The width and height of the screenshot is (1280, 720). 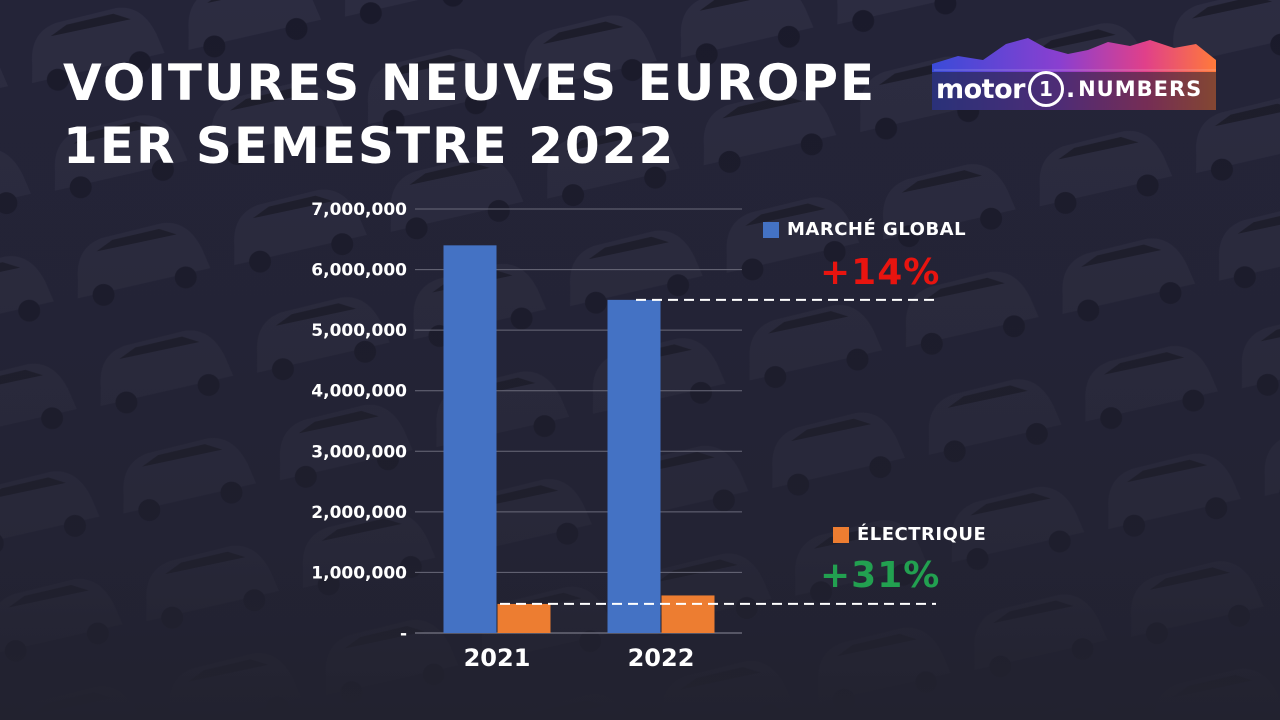 What do you see at coordinates (880, 575) in the screenshot?
I see `electric-change-label: +31%` at bounding box center [880, 575].